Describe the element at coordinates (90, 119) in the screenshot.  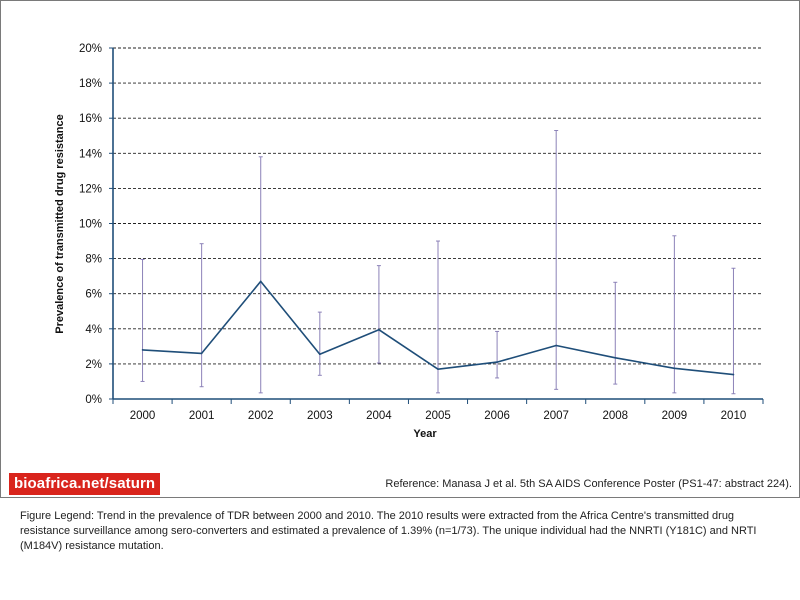
I see `y-tick-label: 16%` at that location.